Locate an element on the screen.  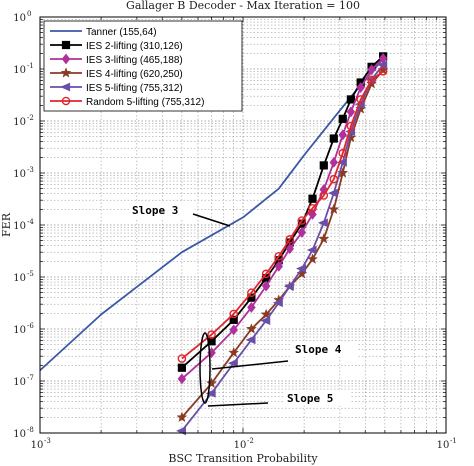
y-tick-label: 10 -6 is located at coordinates (23, 329).